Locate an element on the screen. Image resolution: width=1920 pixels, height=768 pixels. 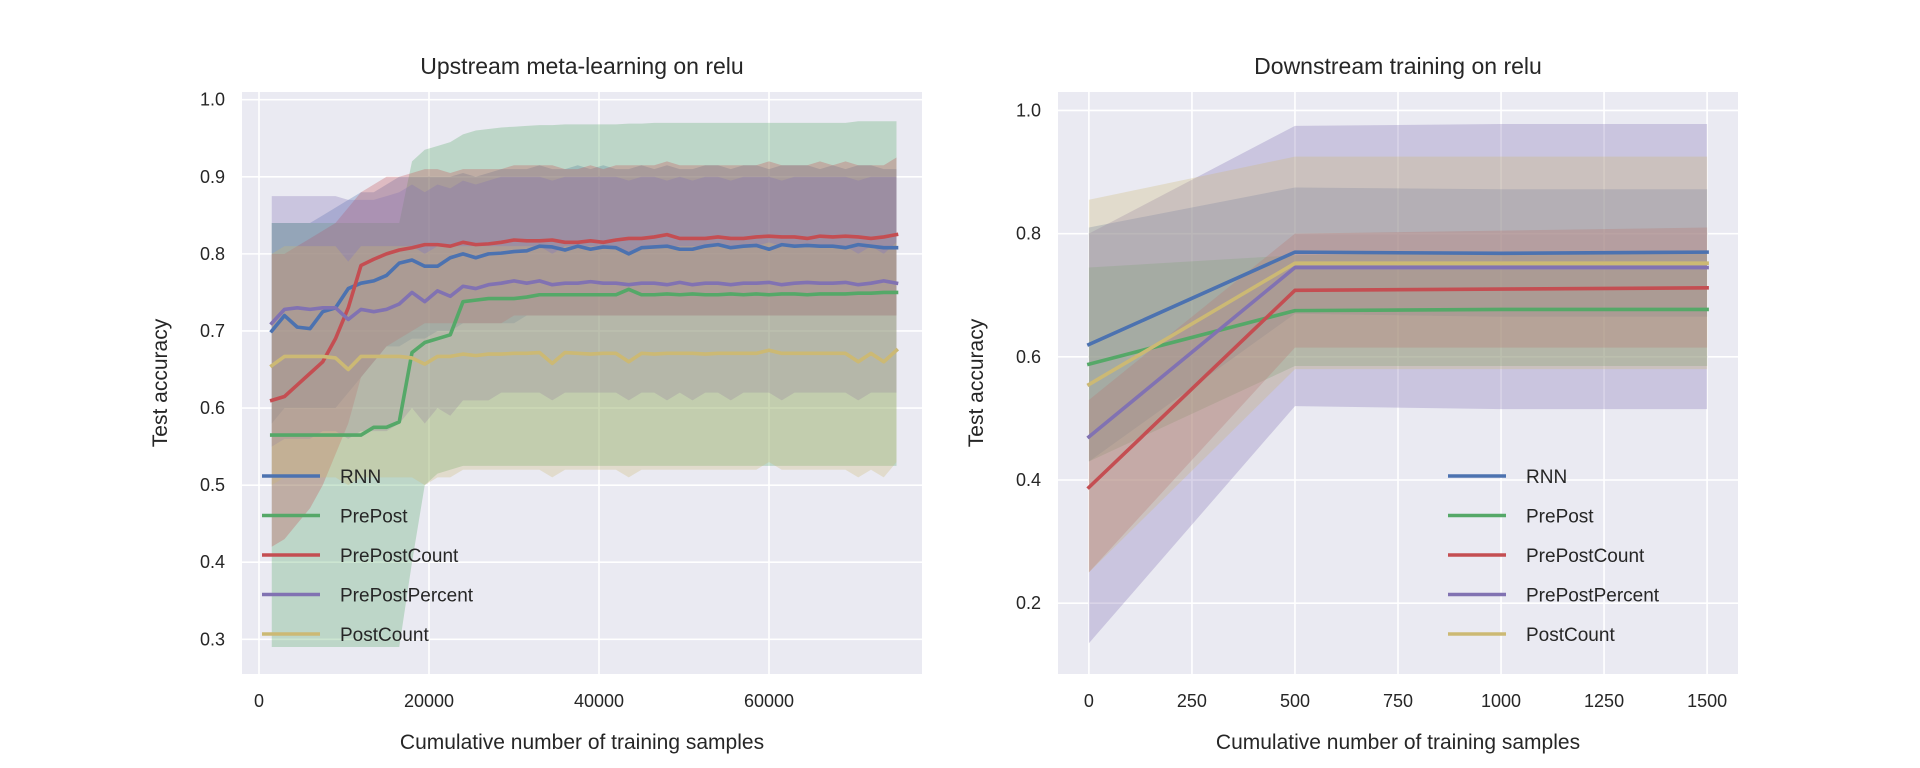
band-postcount is located at coordinates (584, 364).